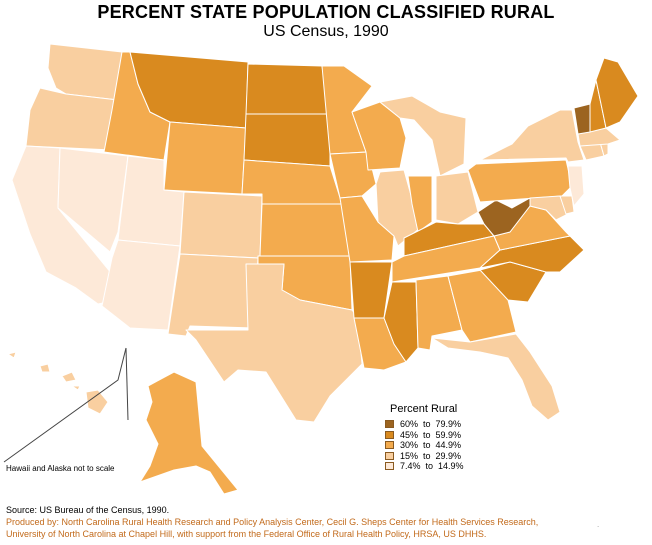 Image resolution: width=652 pixels, height=545 pixels. What do you see at coordinates (576, 186) in the screenshot?
I see `state-NJ` at bounding box center [576, 186].